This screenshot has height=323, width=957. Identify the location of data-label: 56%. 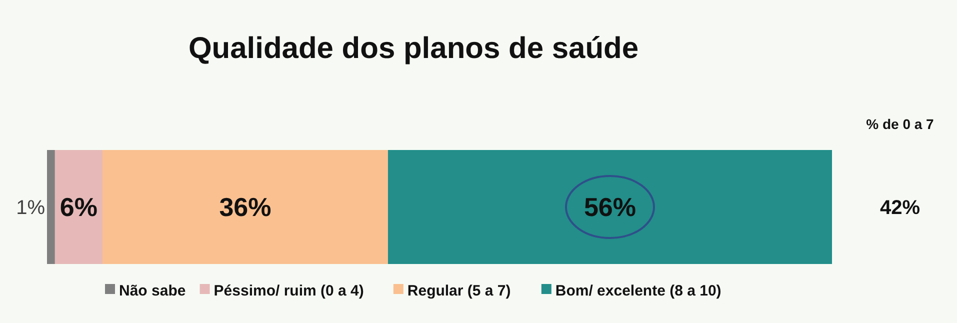
(610, 207).